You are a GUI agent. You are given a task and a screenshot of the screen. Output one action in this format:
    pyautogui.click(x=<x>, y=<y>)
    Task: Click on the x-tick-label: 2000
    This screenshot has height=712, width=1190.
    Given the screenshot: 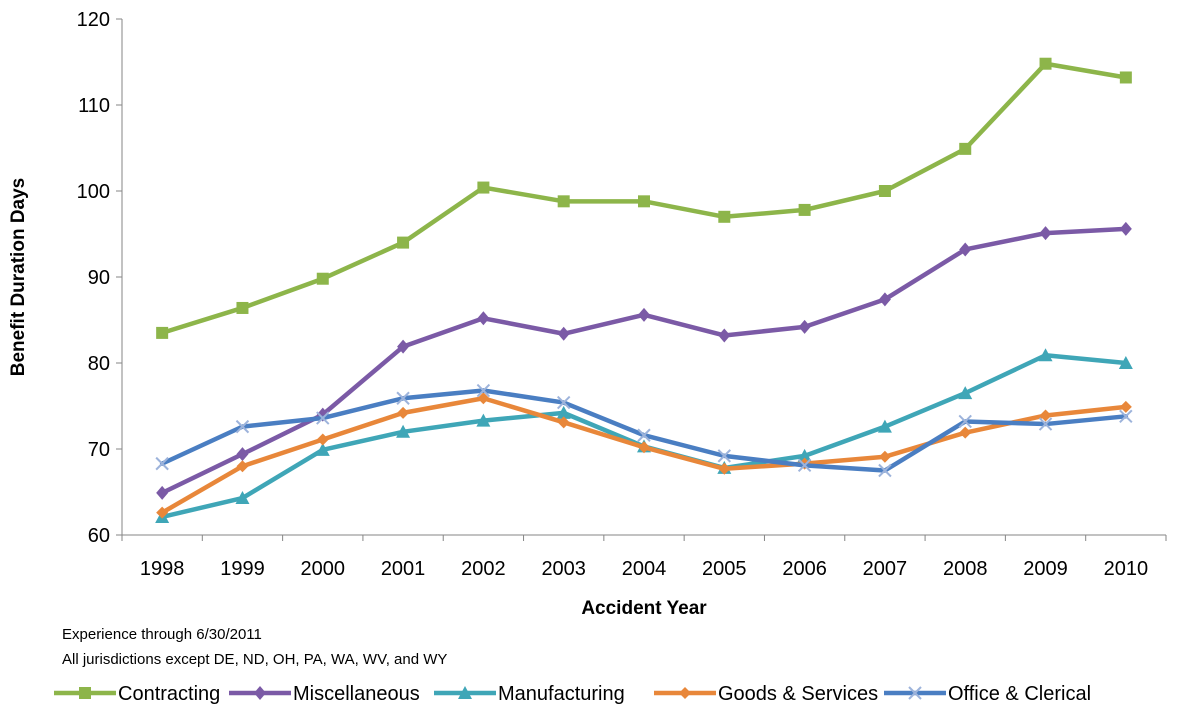 What is the action you would take?
    pyautogui.click(x=323, y=569)
    